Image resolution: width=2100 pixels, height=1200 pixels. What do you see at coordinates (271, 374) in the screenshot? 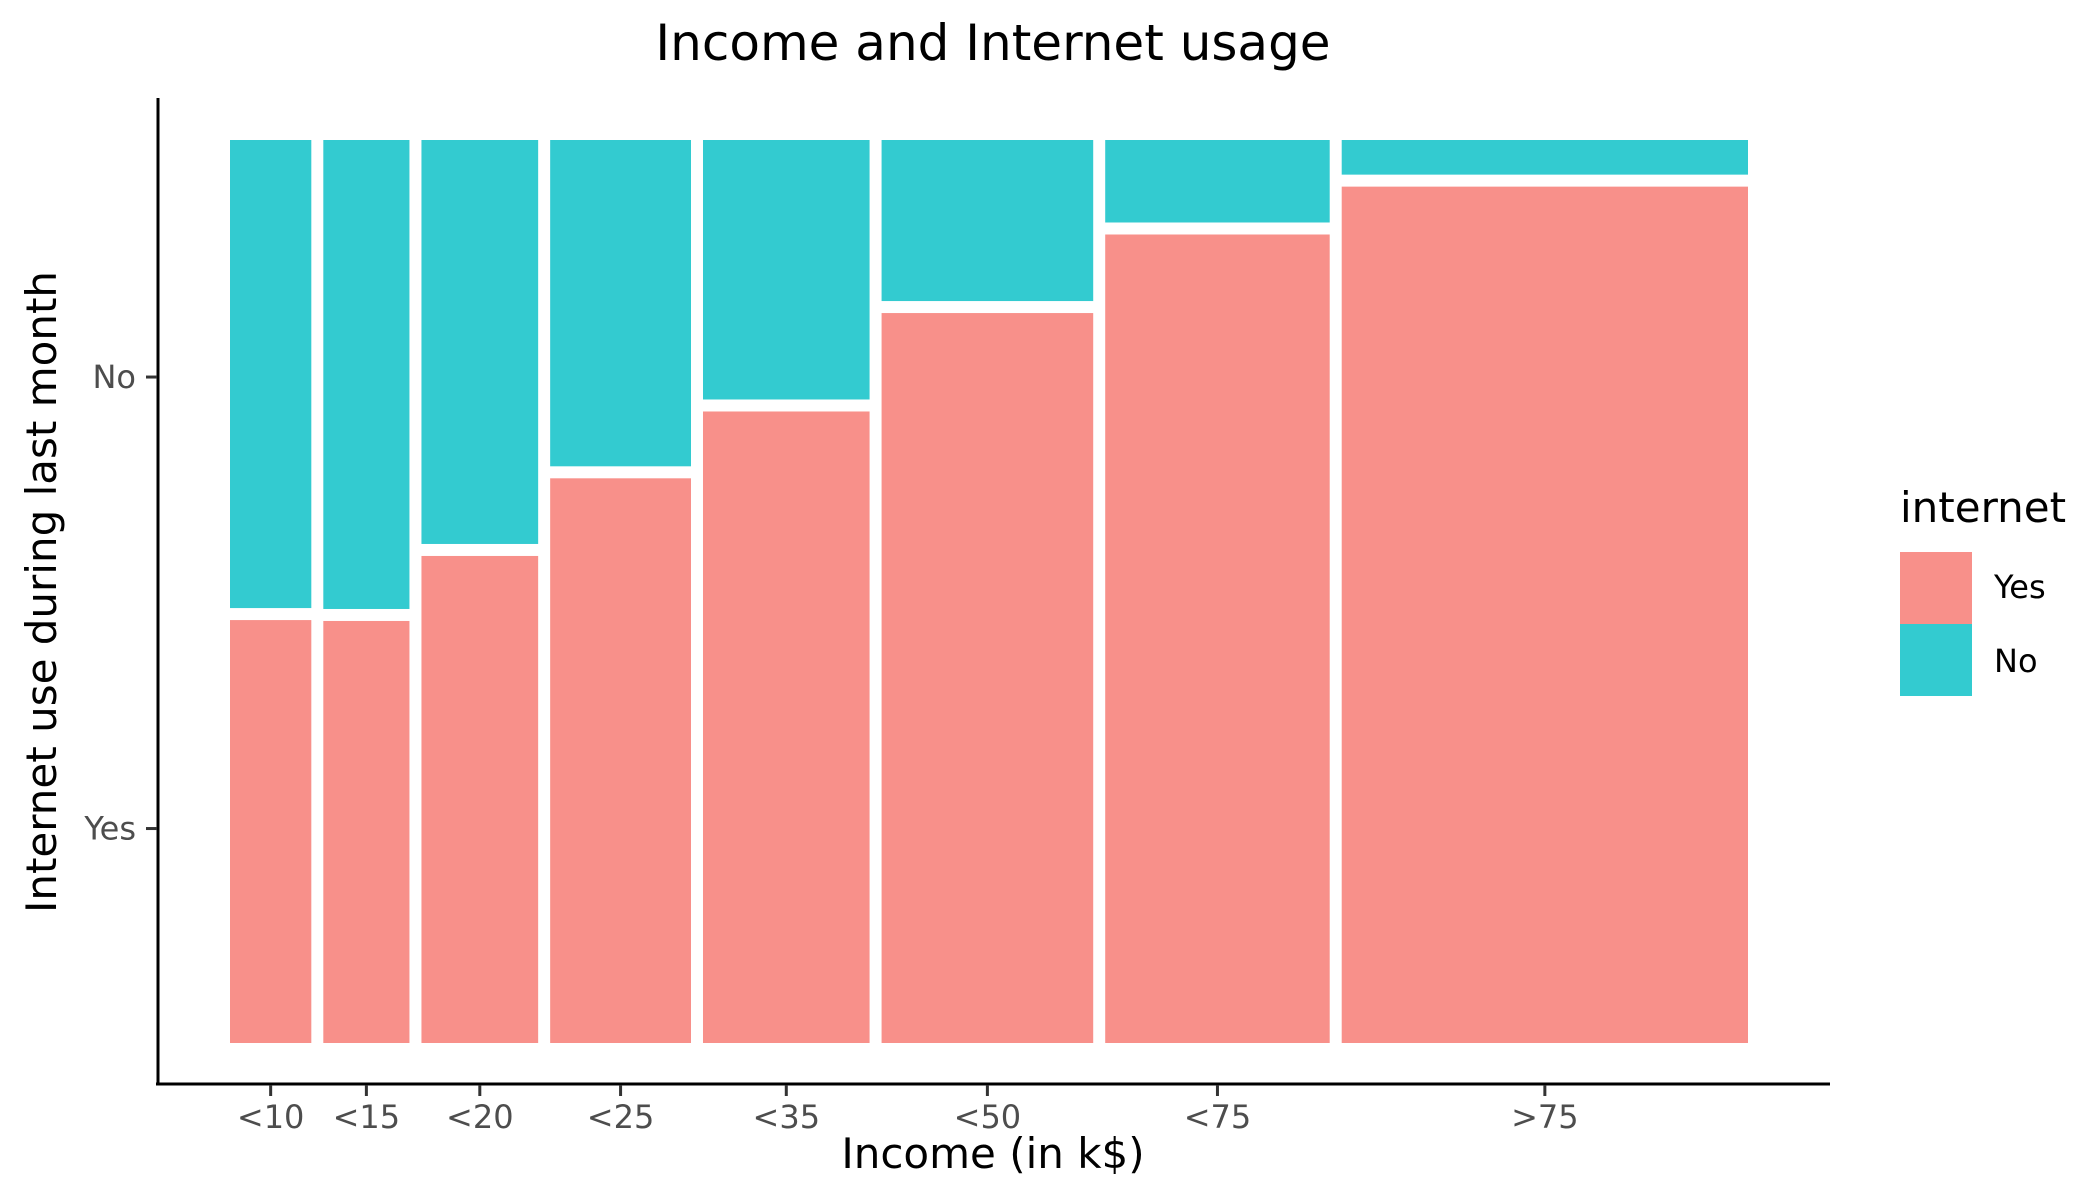
I see `mosaic-cell-1-no` at bounding box center [271, 374].